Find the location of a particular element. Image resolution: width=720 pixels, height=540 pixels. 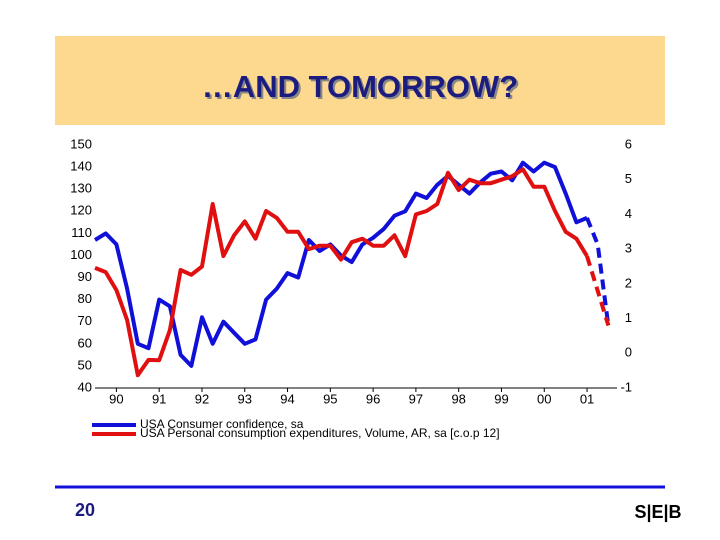

y-tick-label: 140 is located at coordinates (81, 166).